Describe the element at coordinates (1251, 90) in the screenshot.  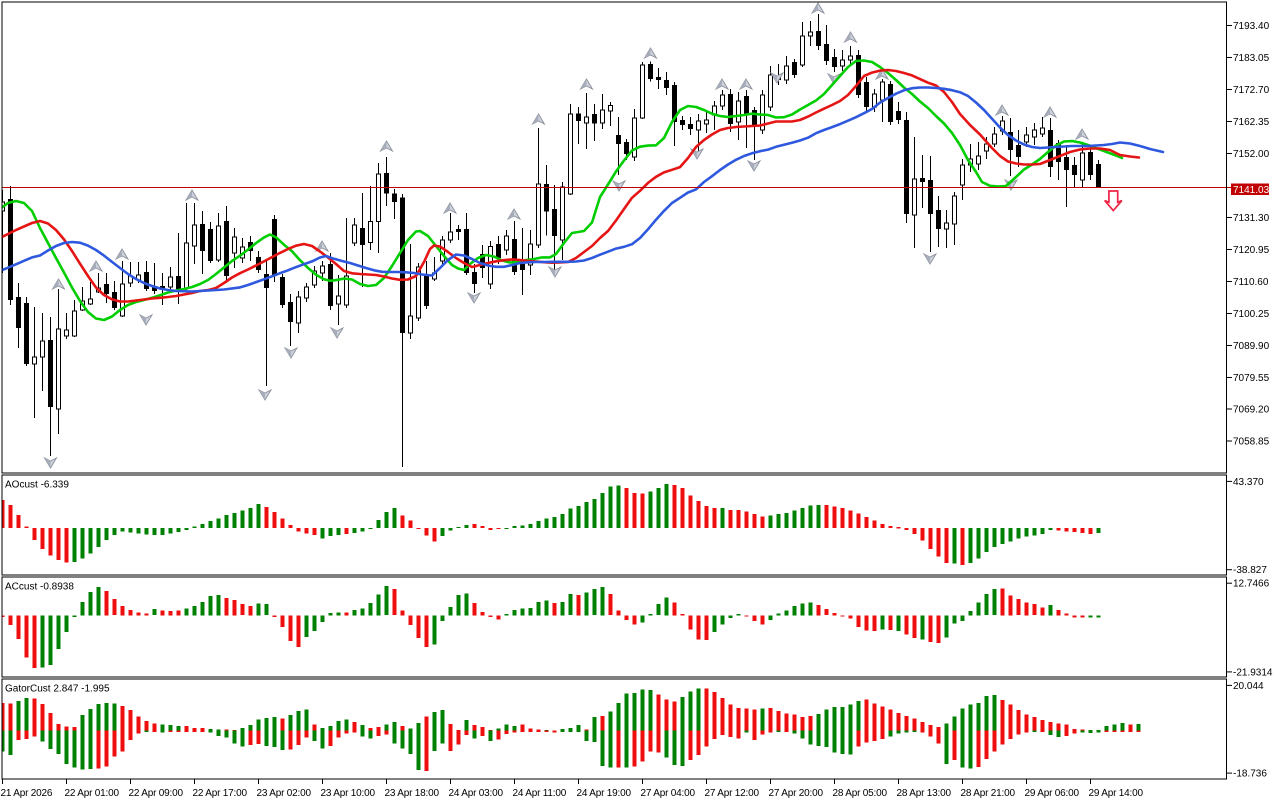
I see `svg-text: 7172.70` at that location.